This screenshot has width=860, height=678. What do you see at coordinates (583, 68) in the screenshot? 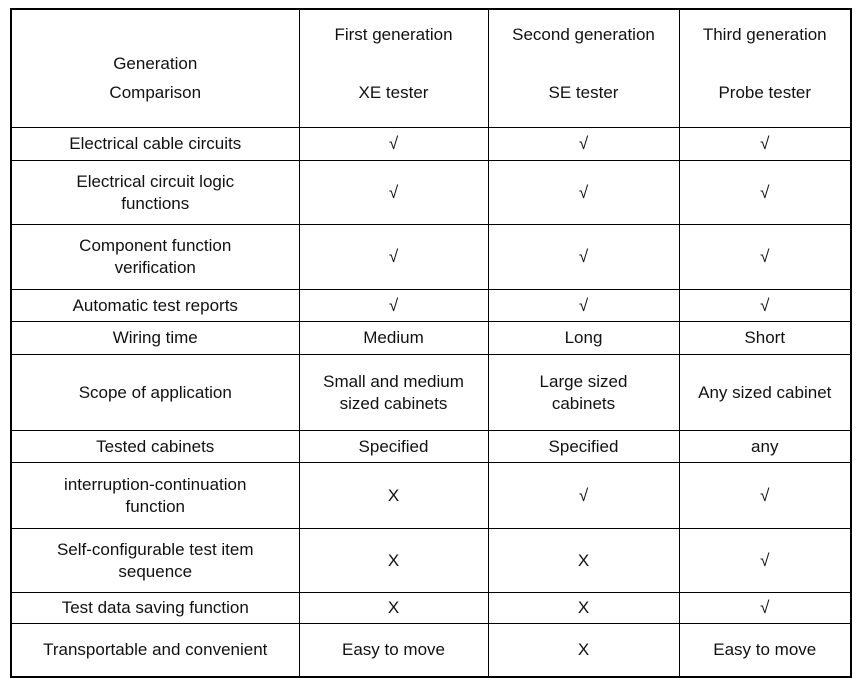
I see `header-second-generation: Second generation SE tester` at bounding box center [583, 68].